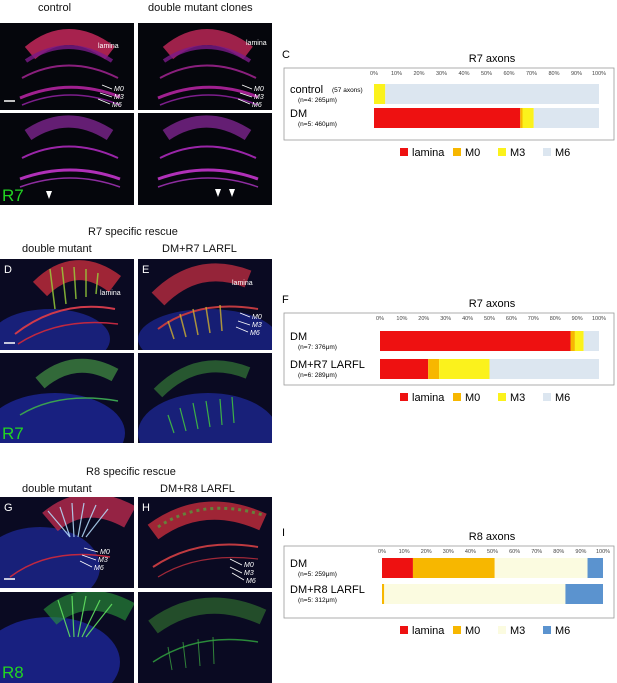 The width and height of the screenshot is (617, 683). Describe the element at coordinates (103, 560) in the screenshot. I see `panel-g-m3-label: M3` at that location.